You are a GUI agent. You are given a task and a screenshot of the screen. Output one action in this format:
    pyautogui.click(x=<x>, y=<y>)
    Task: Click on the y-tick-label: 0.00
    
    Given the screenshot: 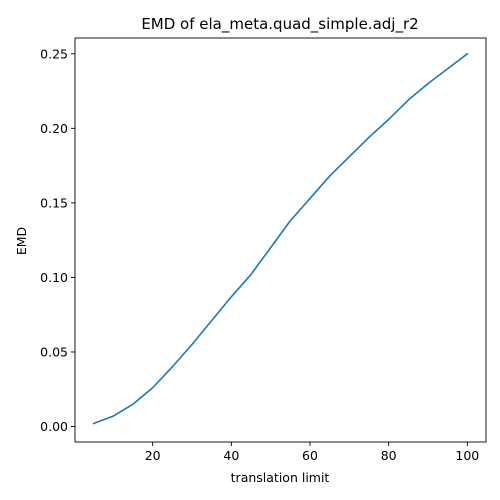 What is the action you would take?
    pyautogui.click(x=54, y=426)
    